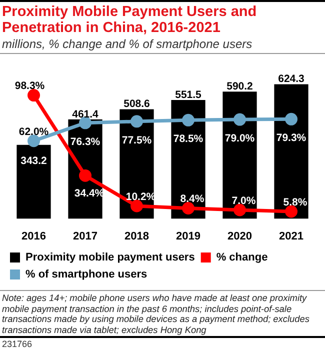  Describe the element at coordinates (240, 236) in the screenshot. I see `x-tick-label: 2020` at that location.